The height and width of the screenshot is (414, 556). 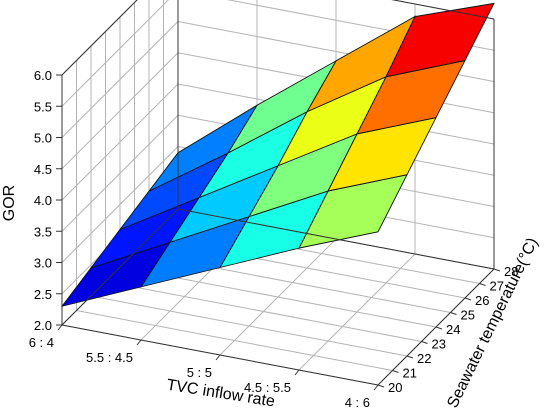 What do you see at coordinates (43, 294) in the screenshot?
I see `z-tick-label: 2.5` at bounding box center [43, 294].